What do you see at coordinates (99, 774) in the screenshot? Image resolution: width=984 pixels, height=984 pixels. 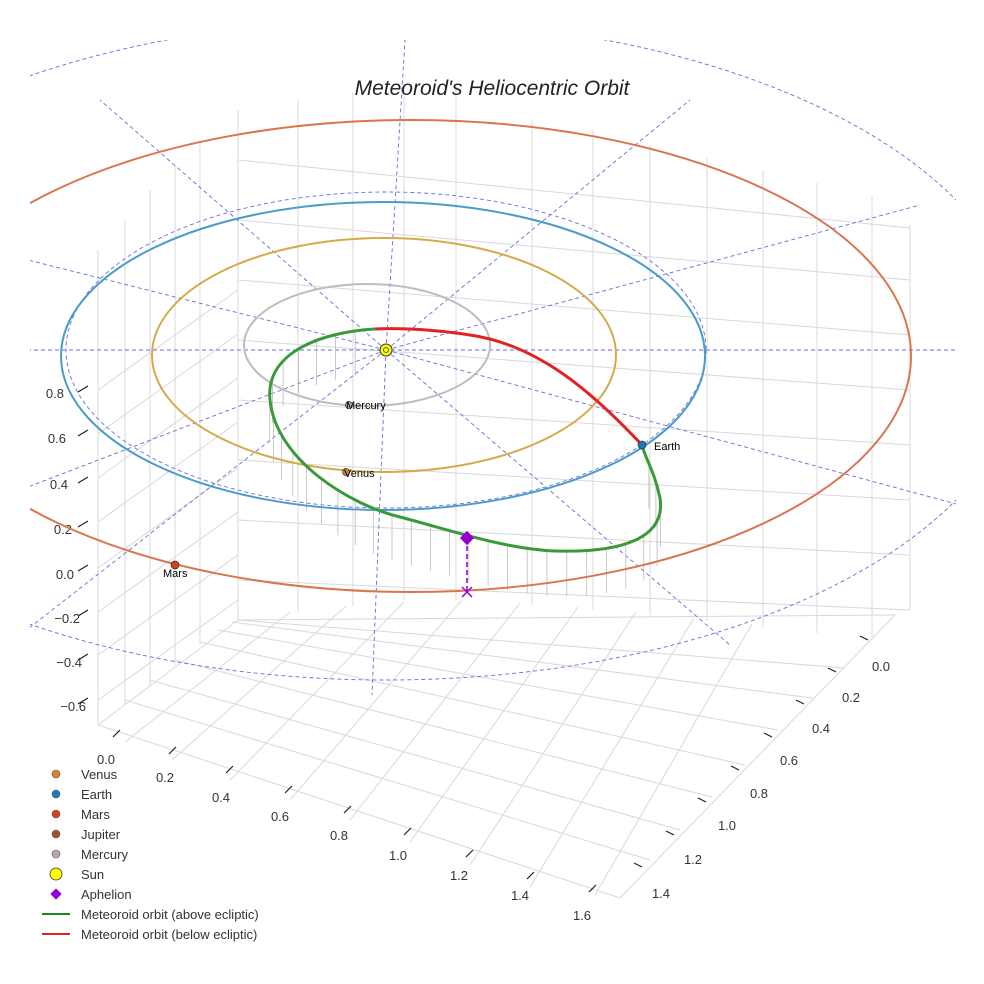 I see `legend-label: Venus` at bounding box center [99, 774].